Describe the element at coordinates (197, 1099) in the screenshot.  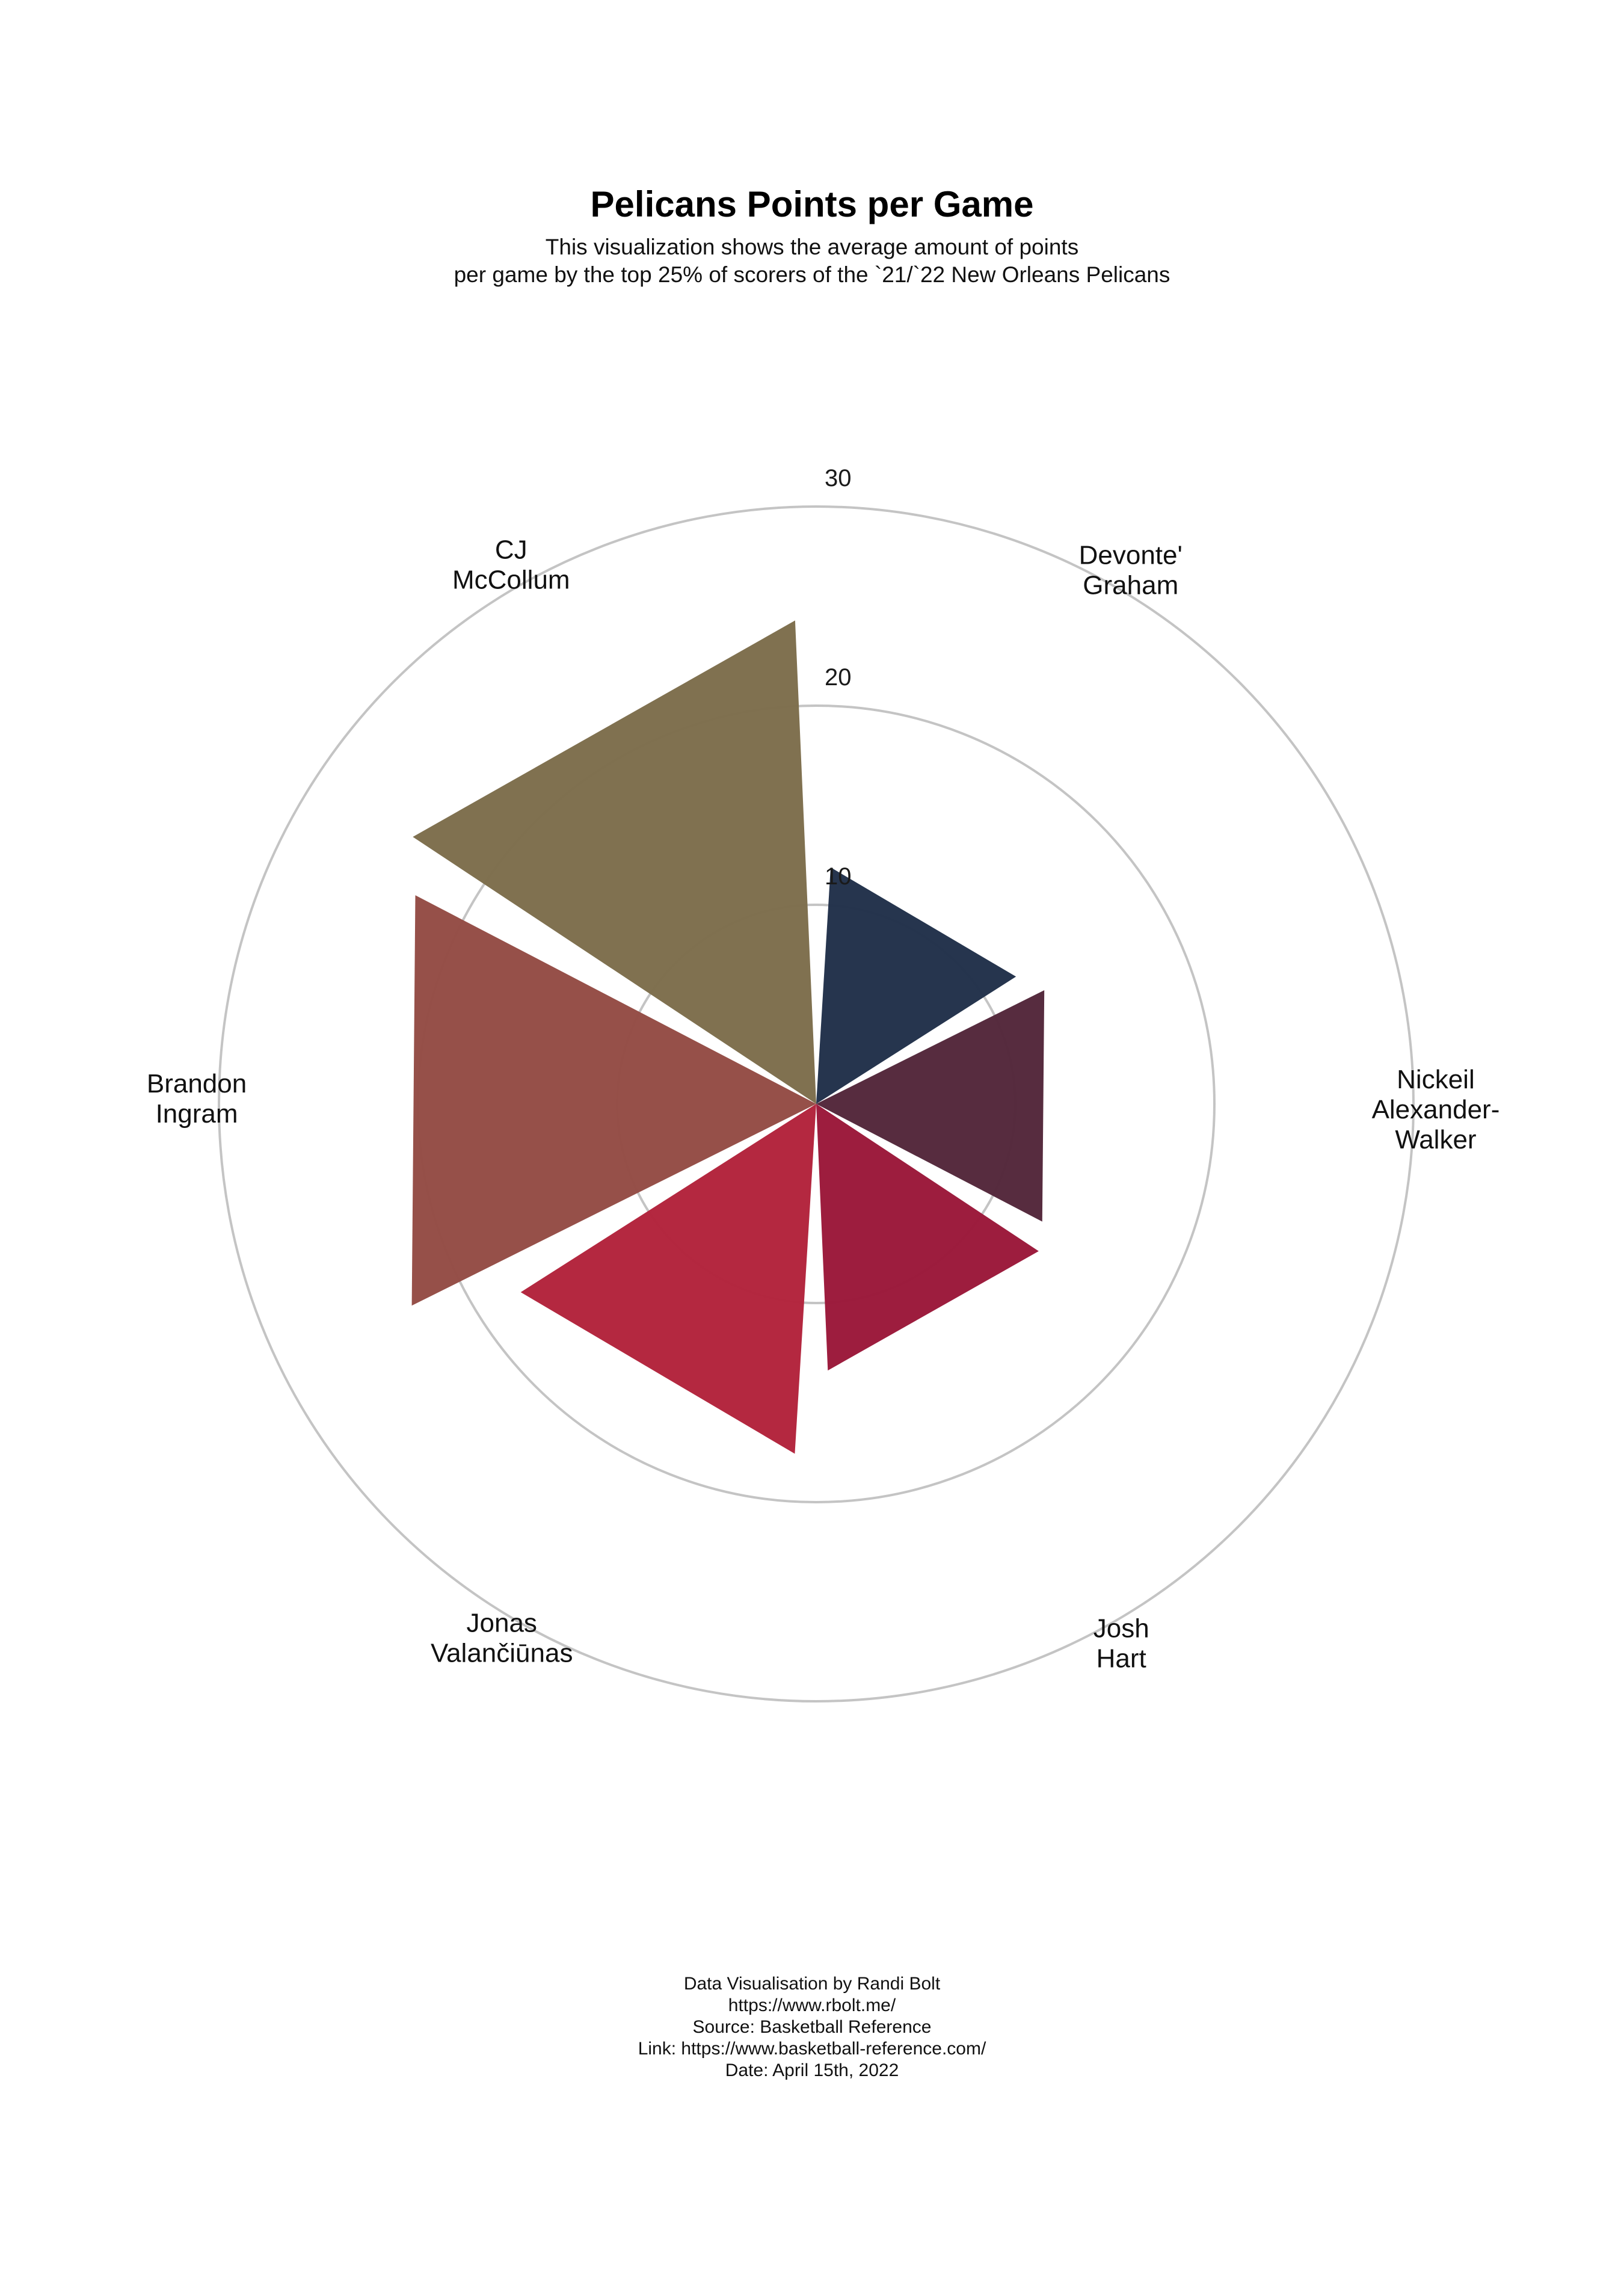
I see `category-label-5: Brandon Ingram` at that location.